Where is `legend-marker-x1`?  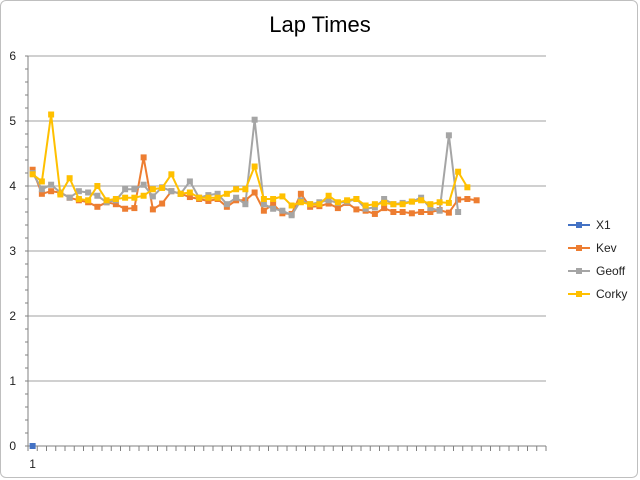 legend-marker-x1 is located at coordinates (579, 225).